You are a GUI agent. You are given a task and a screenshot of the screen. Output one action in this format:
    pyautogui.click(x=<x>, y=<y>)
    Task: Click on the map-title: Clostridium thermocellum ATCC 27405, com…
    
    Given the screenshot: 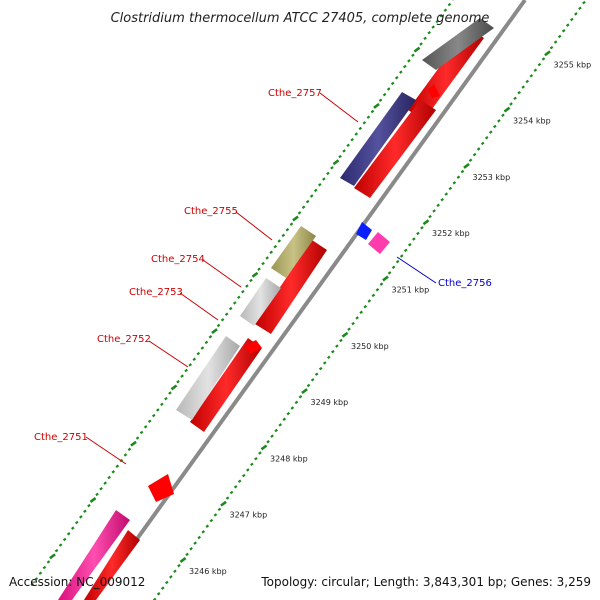 What is the action you would take?
    pyautogui.click(x=300, y=18)
    